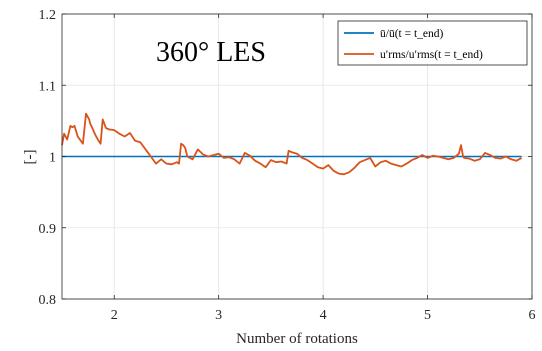 The width and height of the screenshot is (542, 351). I want to click on y-tick-label: 0.9, so click(48, 229).